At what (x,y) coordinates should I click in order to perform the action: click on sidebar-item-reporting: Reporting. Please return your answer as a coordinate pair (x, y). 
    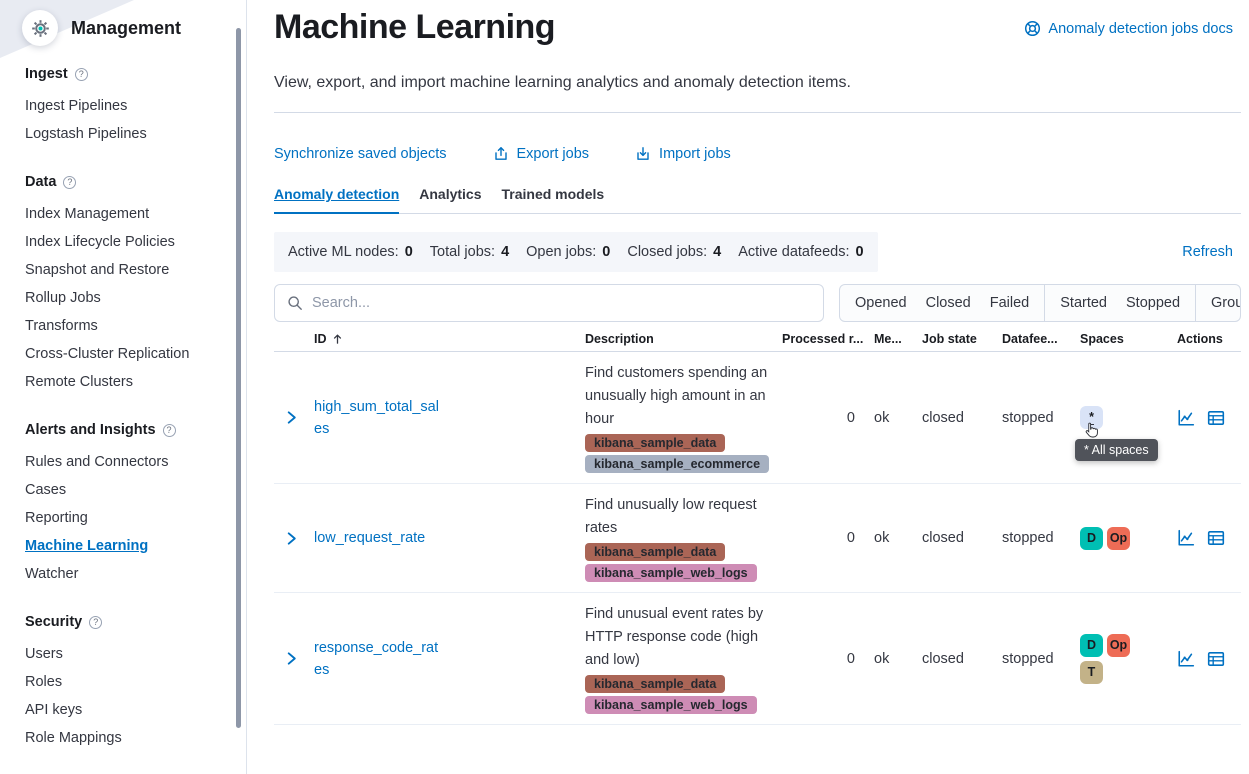
    Looking at the image, I should click on (56, 518).